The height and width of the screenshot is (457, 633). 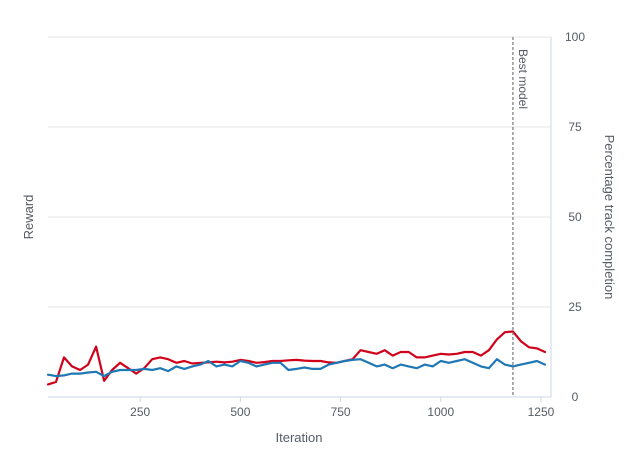 I want to click on x-axis-ticks: 250 500 750 1000 1250, so click(x=342, y=408).